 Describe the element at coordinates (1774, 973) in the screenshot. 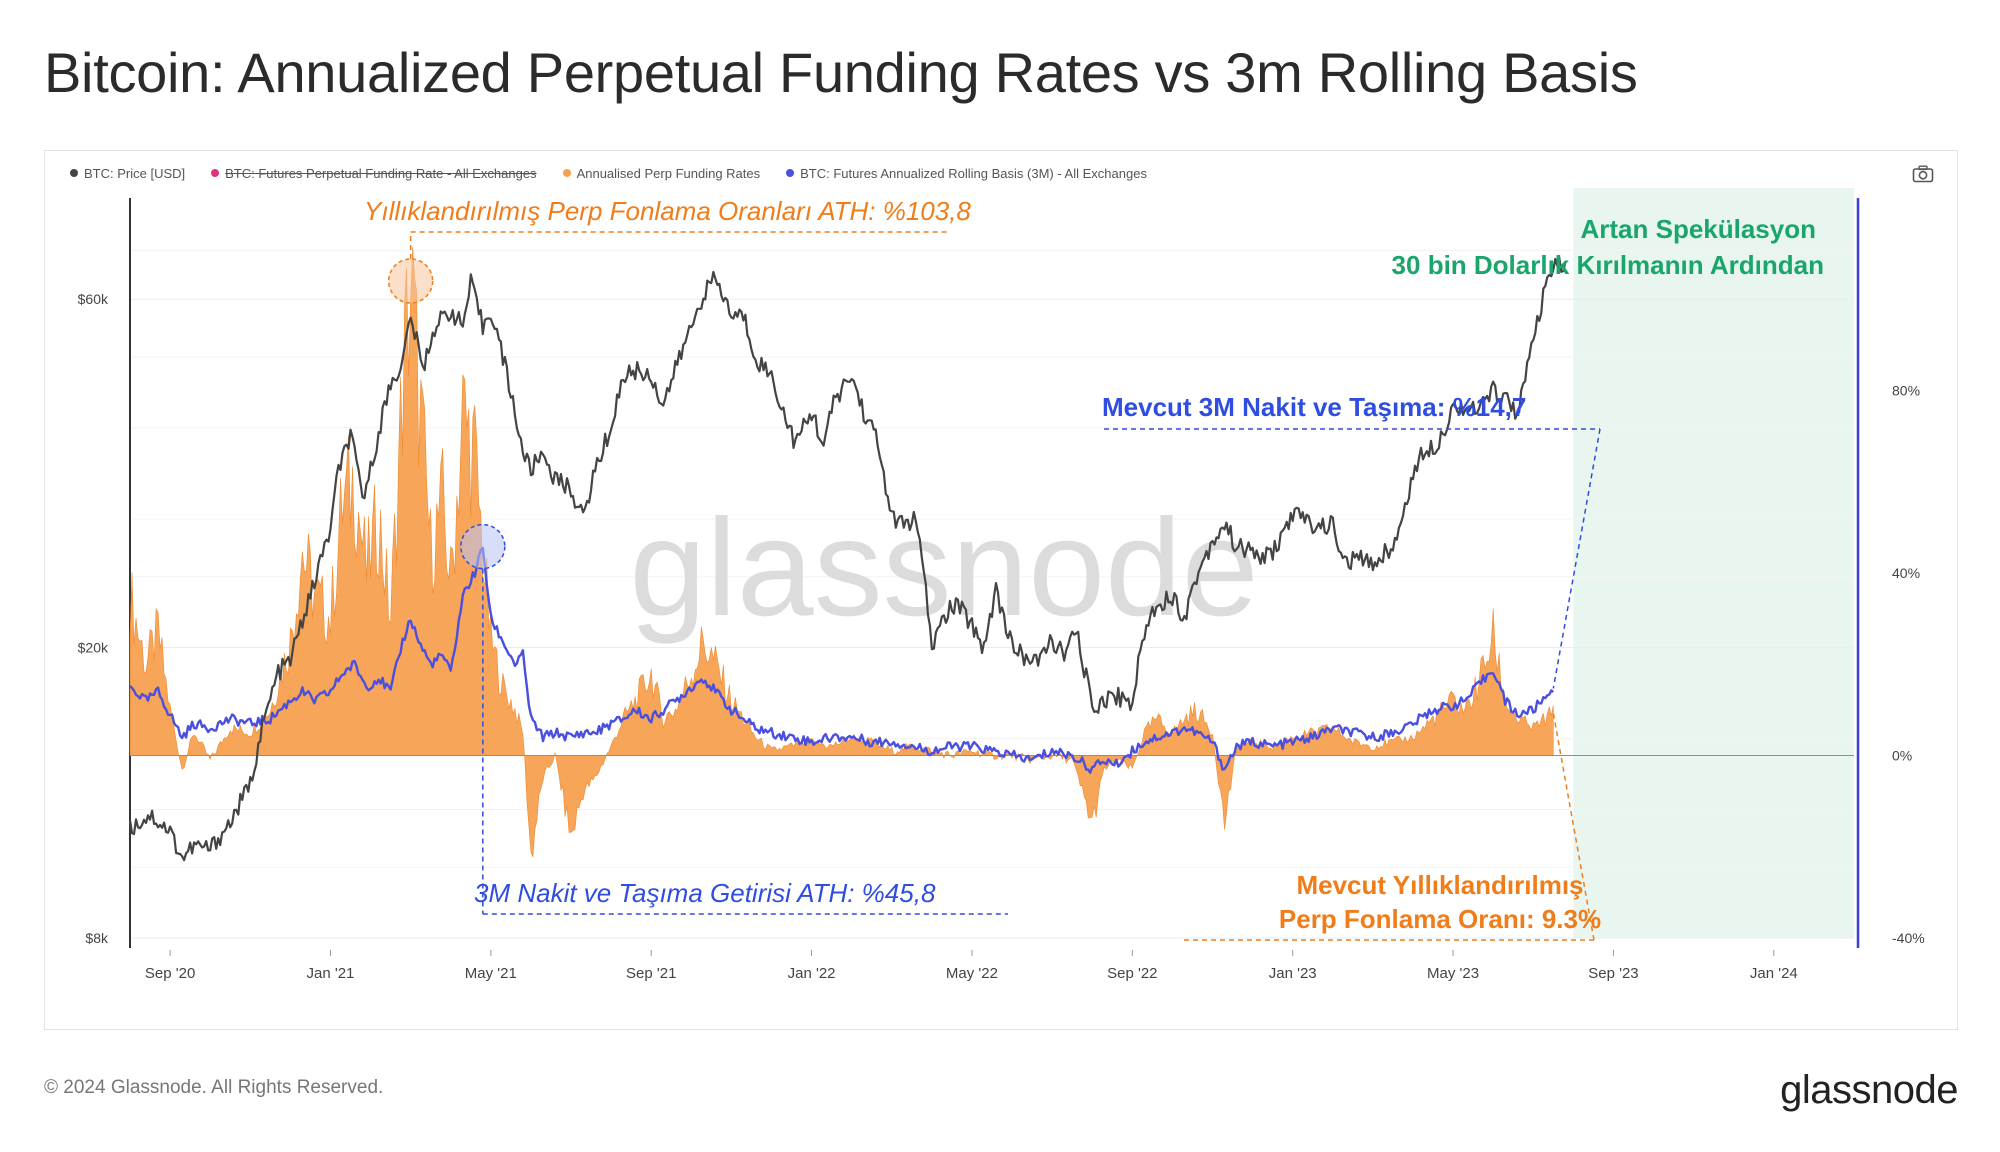

I see `x-tick-label: Jan '24` at that location.